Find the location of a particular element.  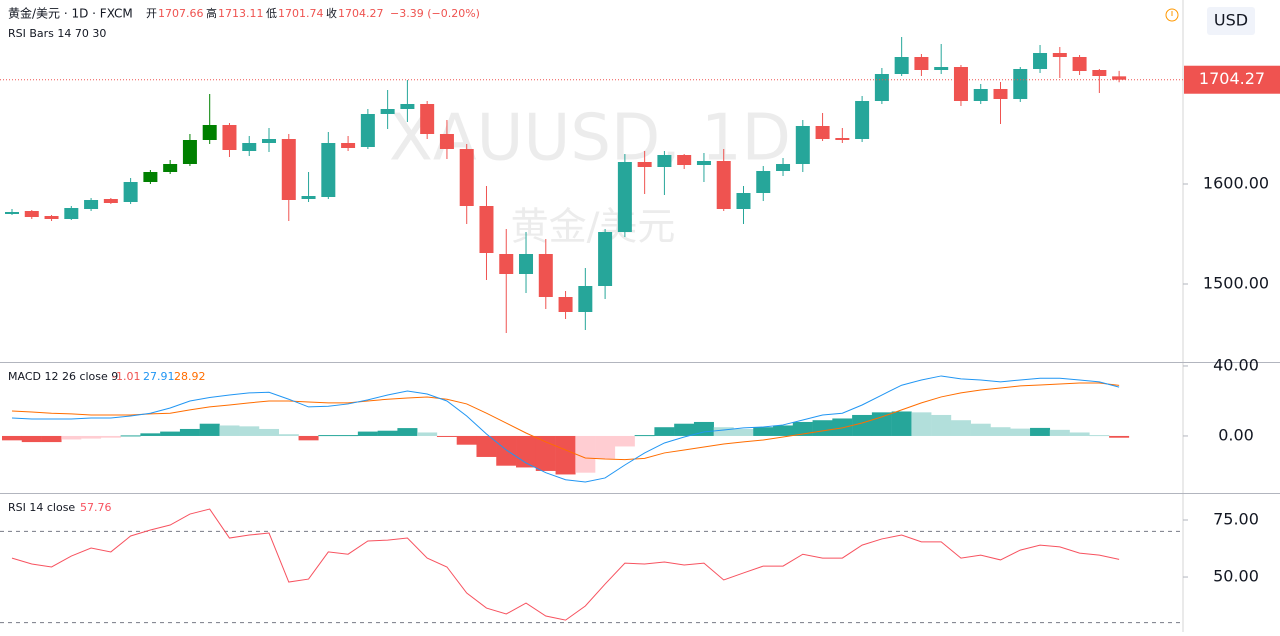

ohlc-label: 低 is located at coordinates (271, 13).